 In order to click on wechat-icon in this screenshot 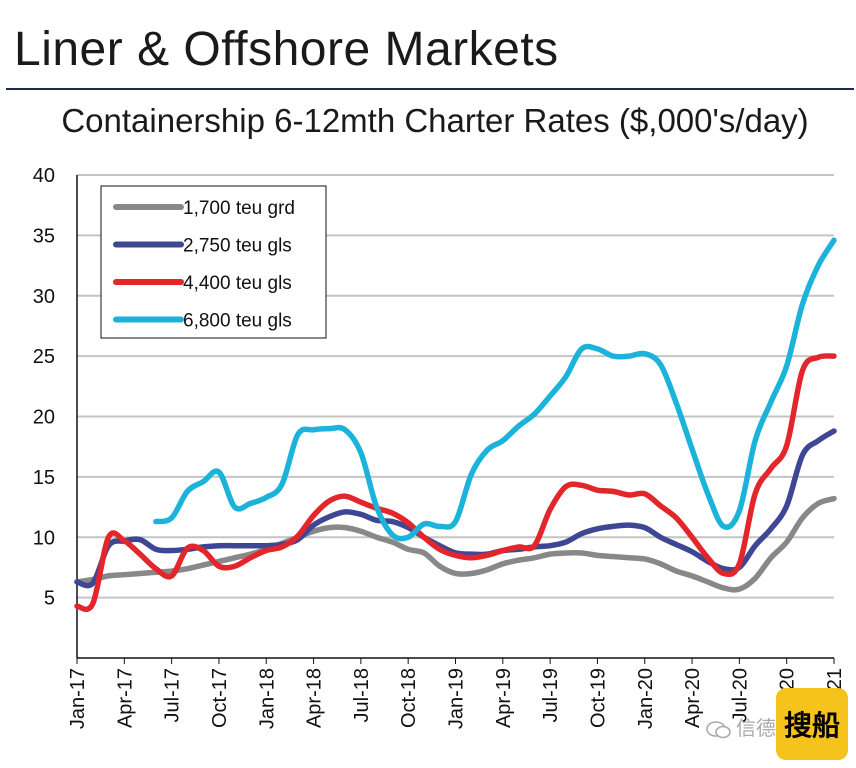, I will do `click(718, 730)`.